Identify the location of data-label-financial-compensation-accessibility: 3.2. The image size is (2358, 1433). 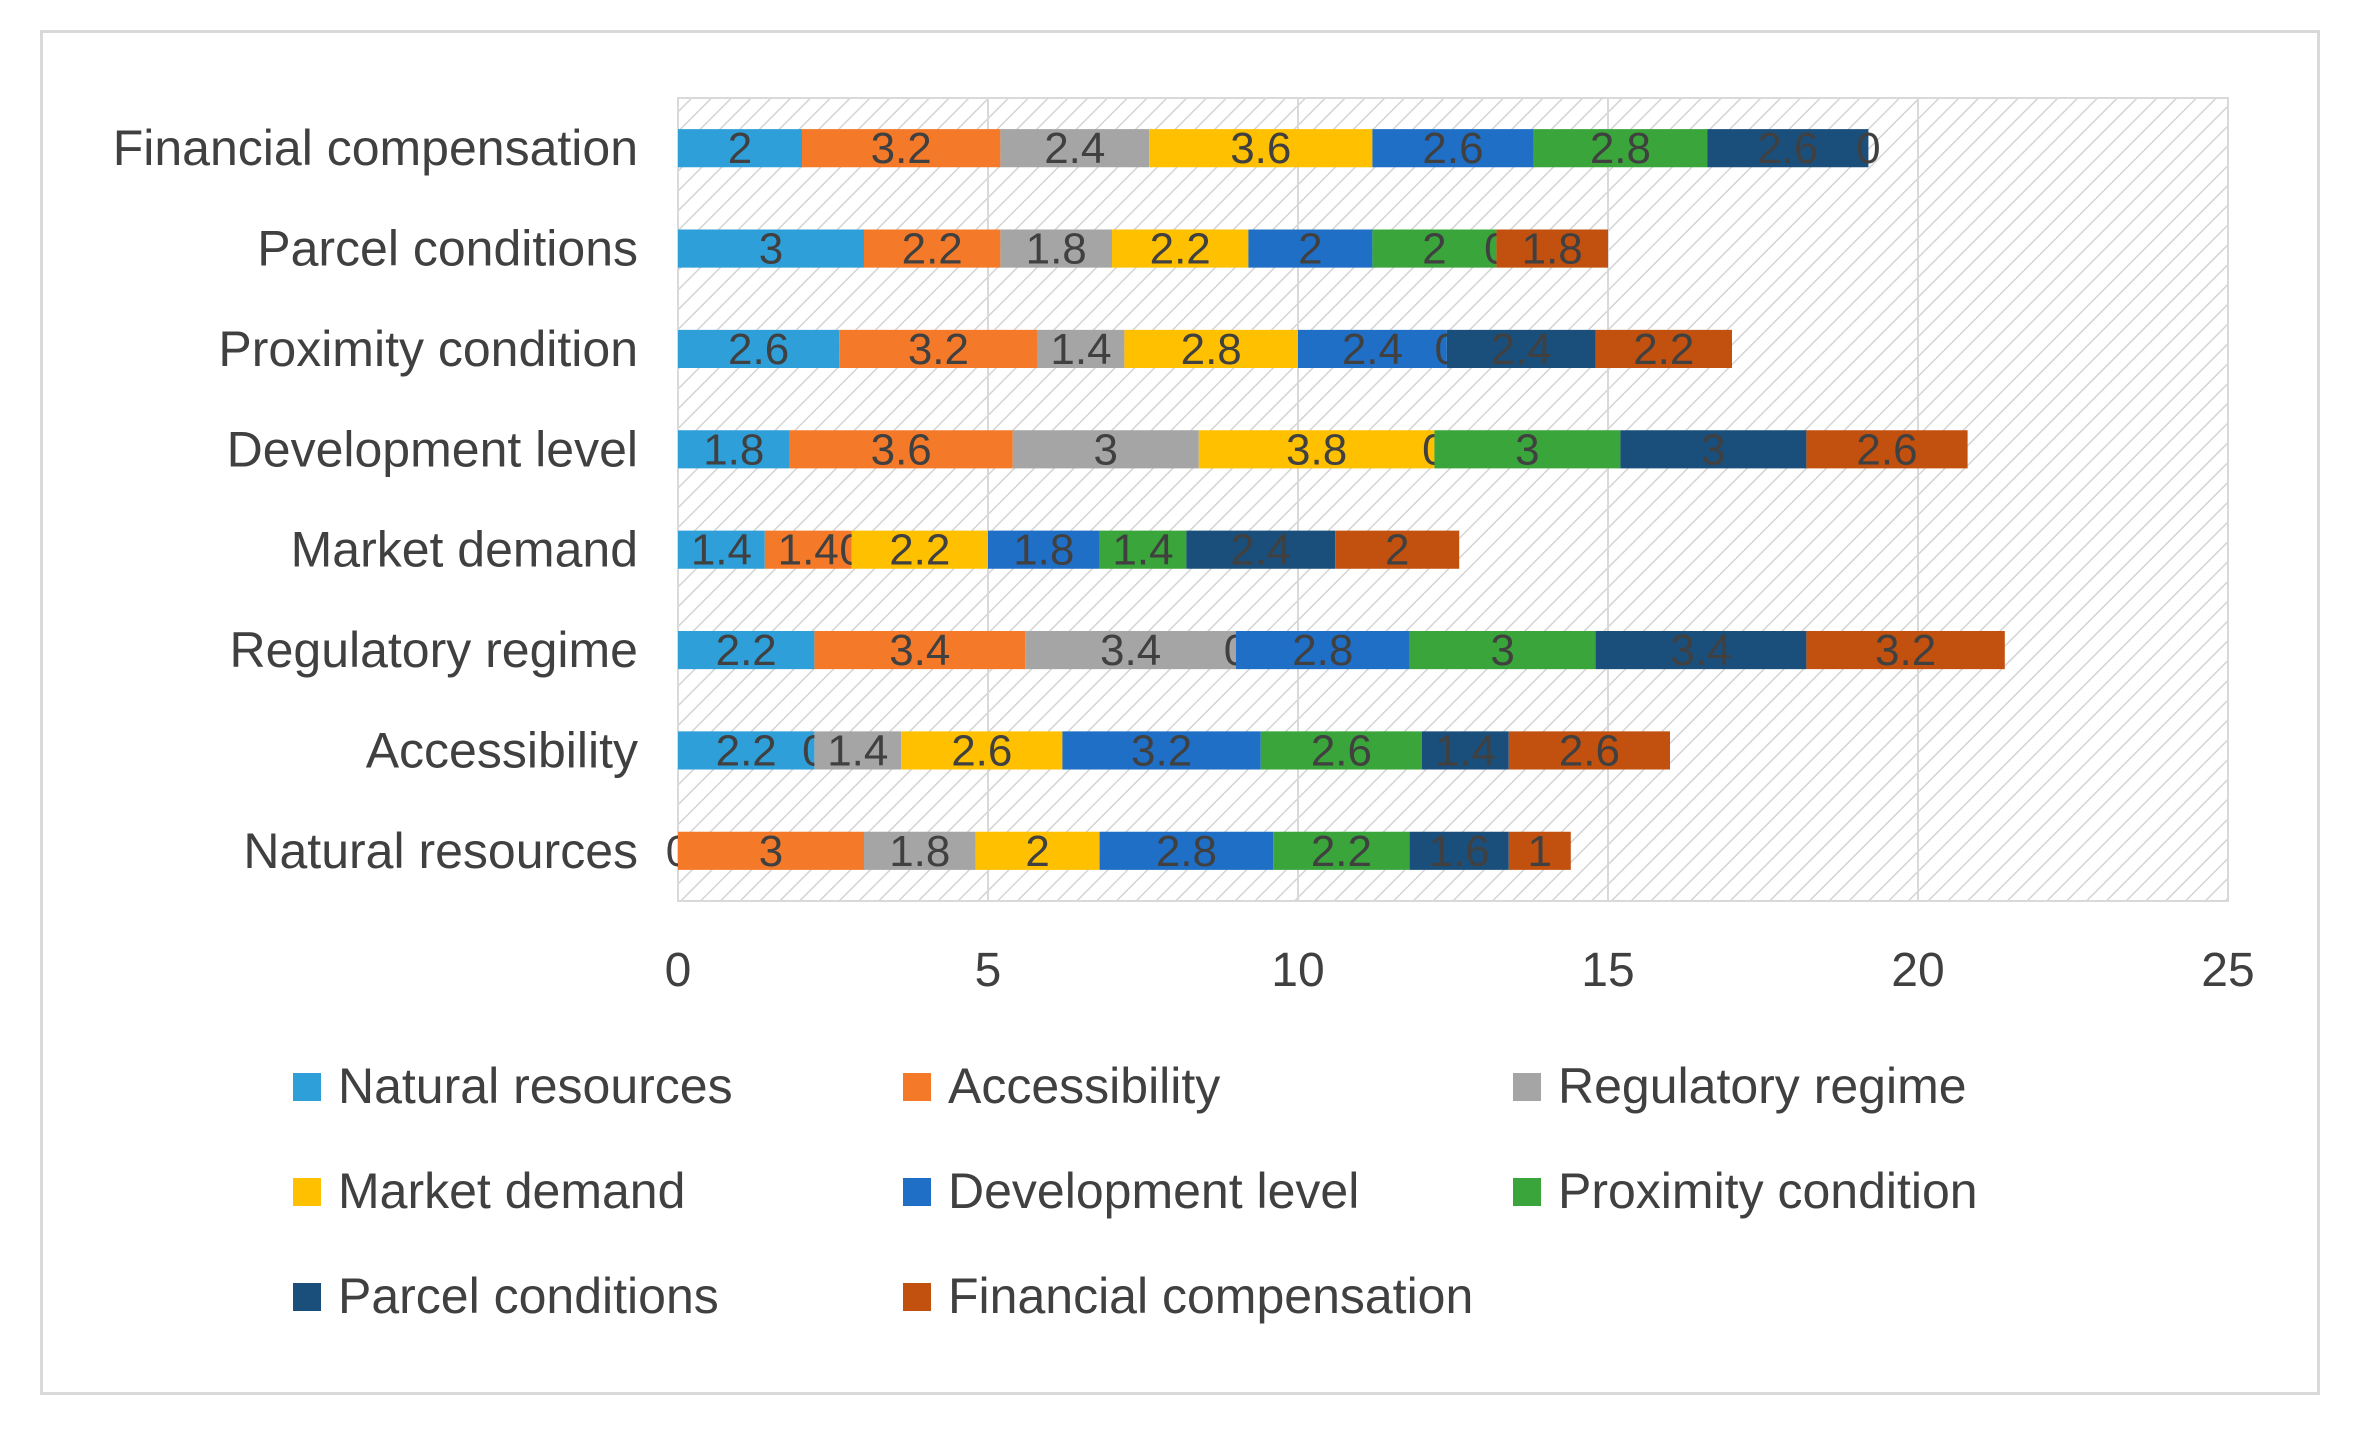
(901, 148).